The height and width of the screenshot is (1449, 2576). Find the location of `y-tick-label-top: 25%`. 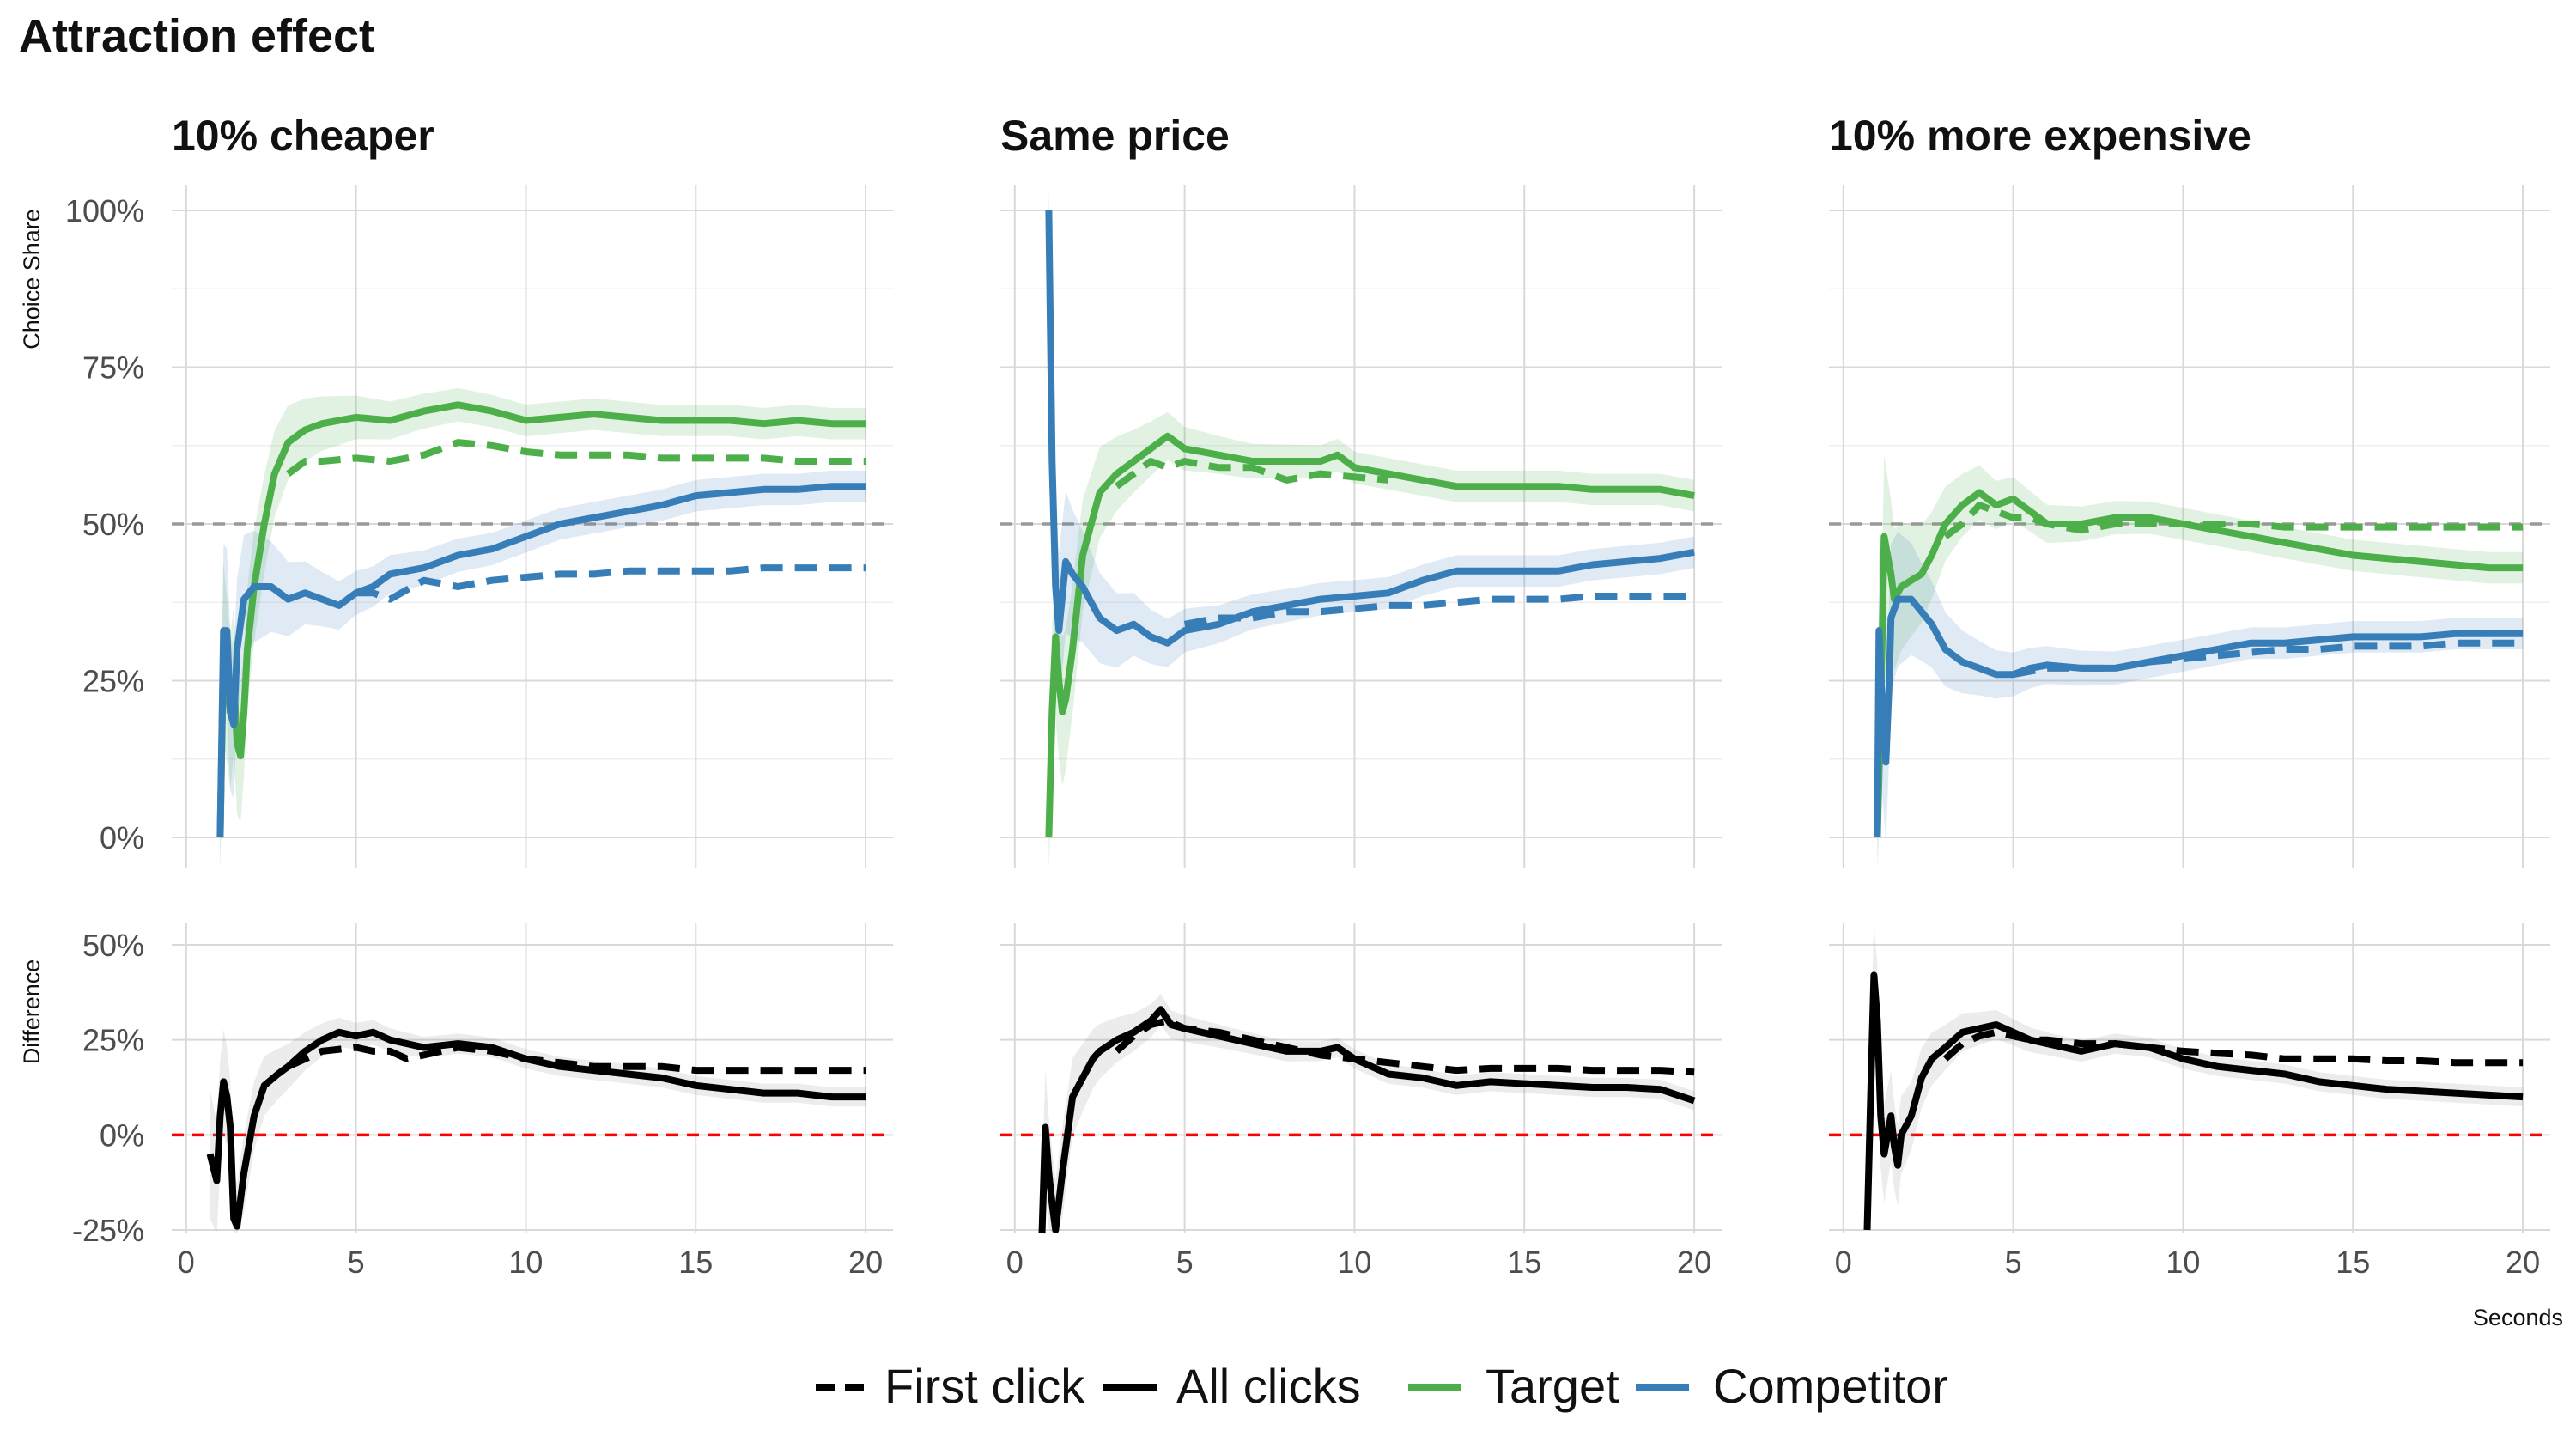

y-tick-label-top: 25% is located at coordinates (113, 681).